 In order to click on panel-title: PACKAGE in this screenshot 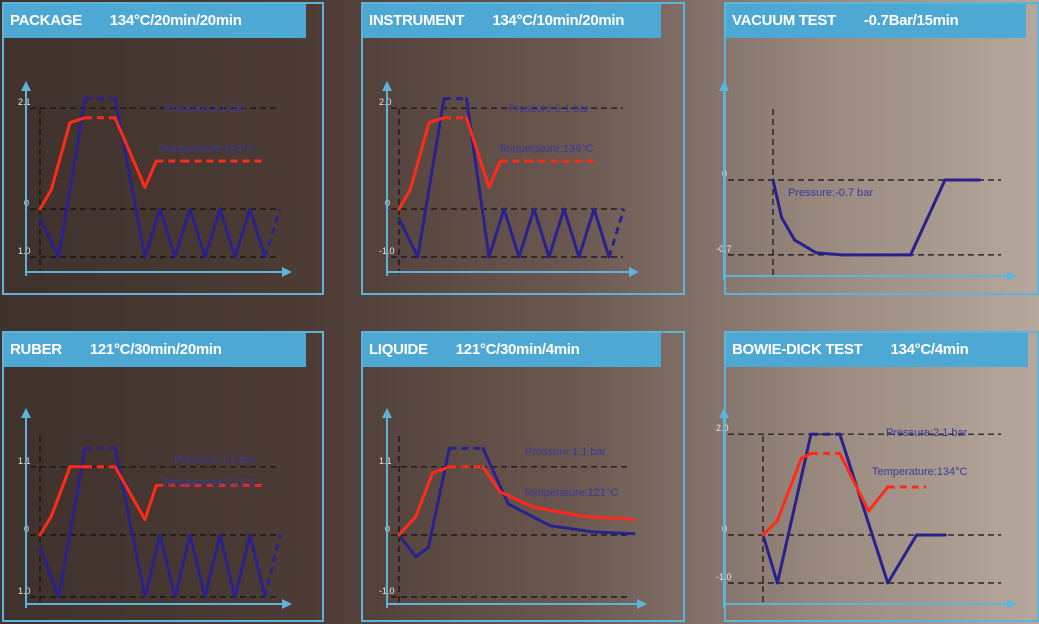, I will do `click(46, 20)`.